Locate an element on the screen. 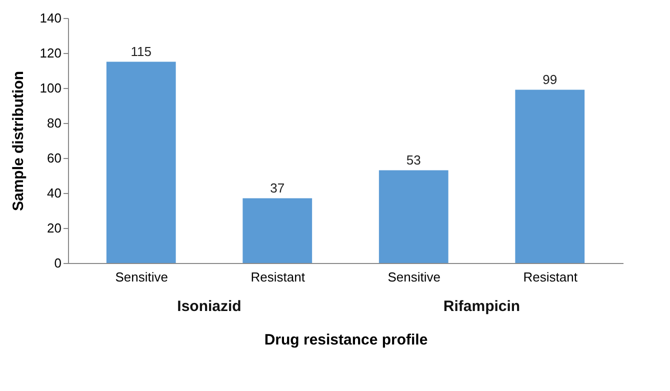  y-tick-label: 80 is located at coordinates (54, 123).